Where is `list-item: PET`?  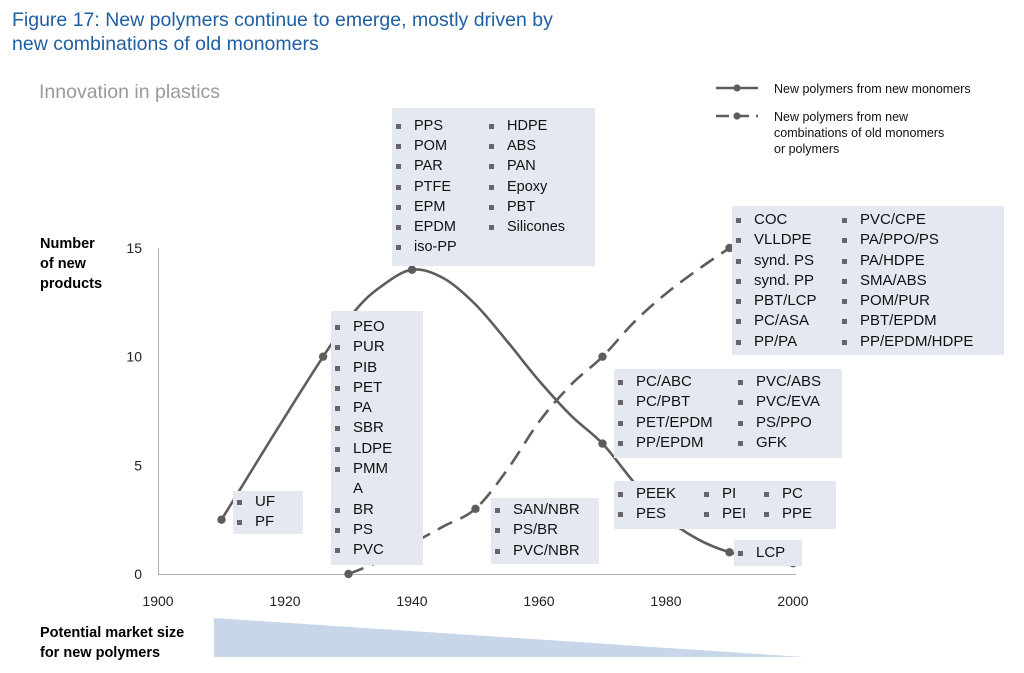
list-item: PET is located at coordinates (361, 388).